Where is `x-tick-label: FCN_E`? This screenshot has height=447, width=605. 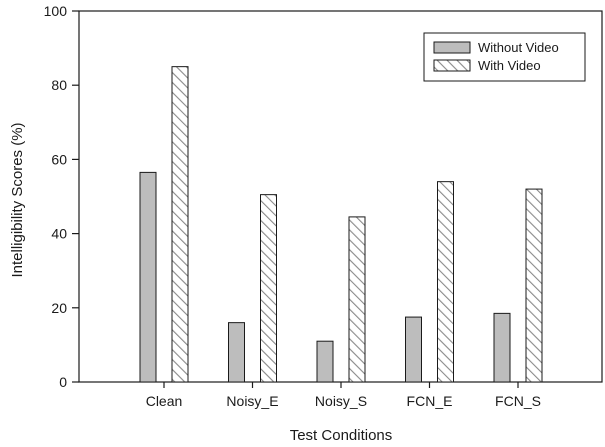 x-tick-label: FCN_E is located at coordinates (430, 401).